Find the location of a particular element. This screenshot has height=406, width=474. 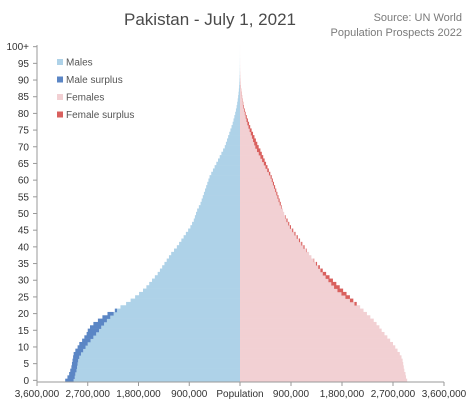

legend-item-males-swatch is located at coordinates (60, 62).